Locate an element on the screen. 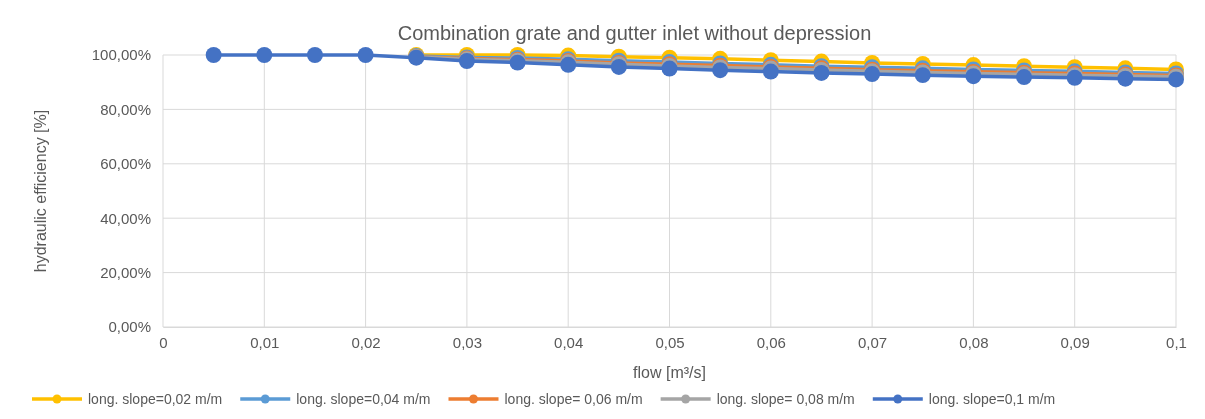 Image resolution: width=1205 pixels, height=419 pixels. y-tick-label: 80,00% is located at coordinates (125, 109).